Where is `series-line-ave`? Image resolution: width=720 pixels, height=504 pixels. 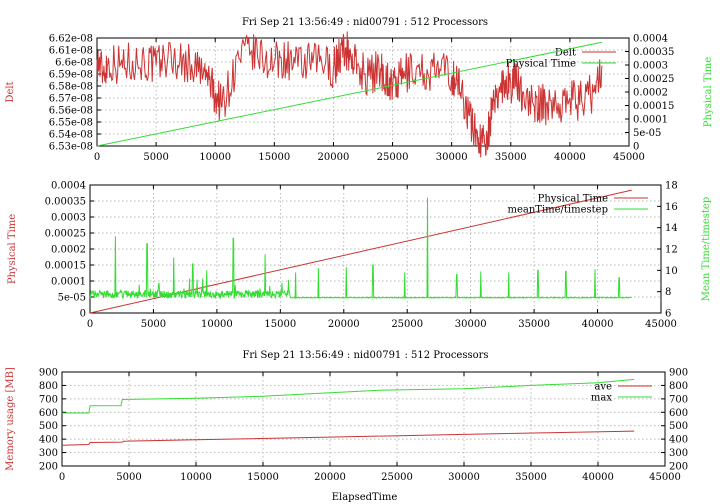
series-line-ave is located at coordinates (348, 438).